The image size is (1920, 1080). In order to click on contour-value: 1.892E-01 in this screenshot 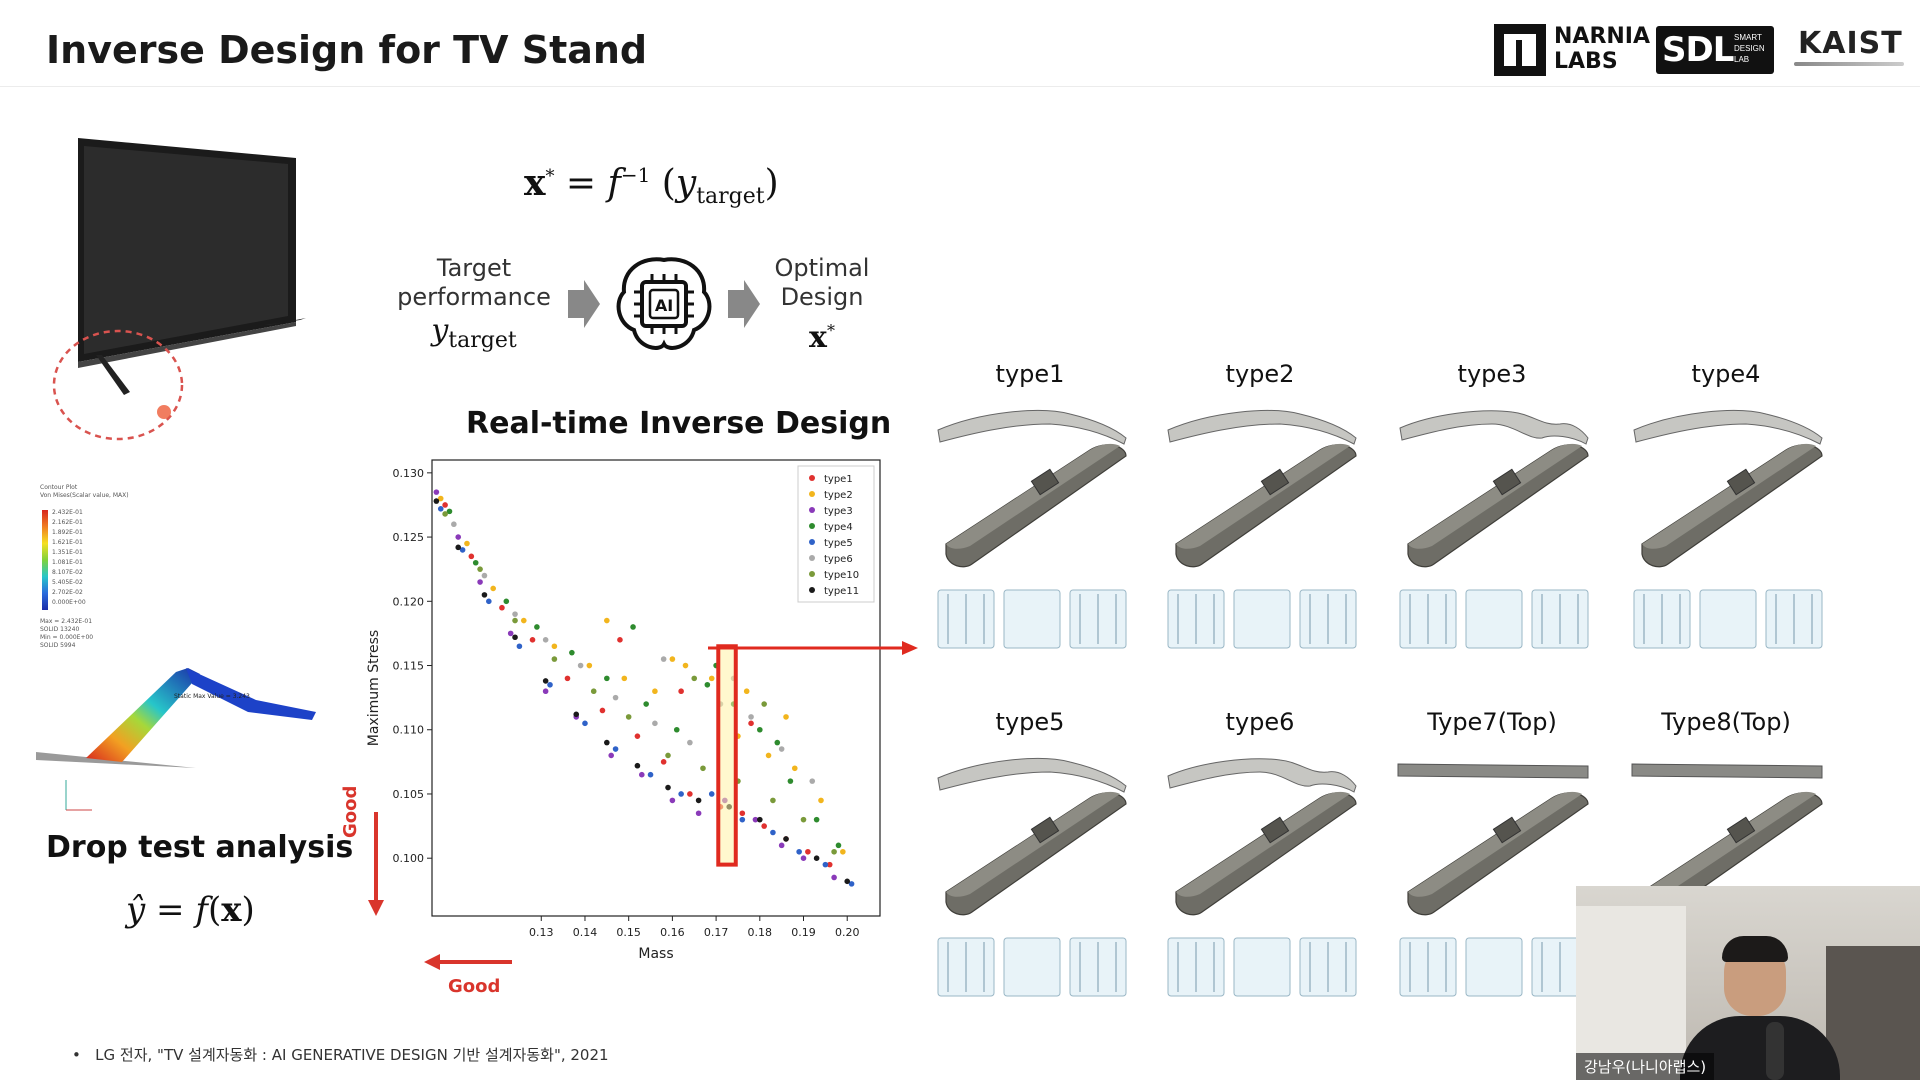, I will do `click(67, 532)`.